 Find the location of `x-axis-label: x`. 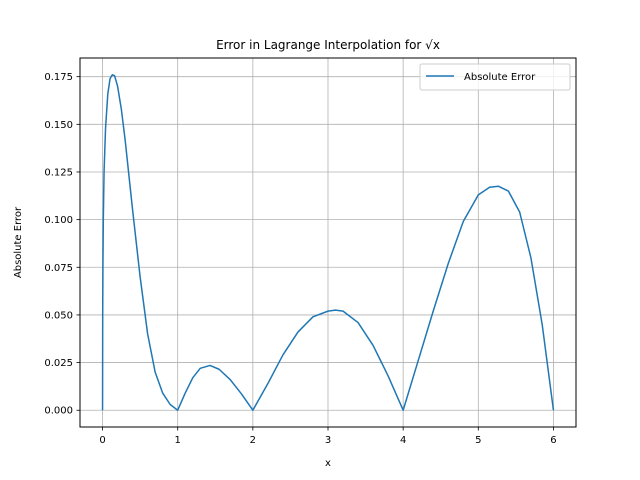

x-axis-label: x is located at coordinates (328, 463).